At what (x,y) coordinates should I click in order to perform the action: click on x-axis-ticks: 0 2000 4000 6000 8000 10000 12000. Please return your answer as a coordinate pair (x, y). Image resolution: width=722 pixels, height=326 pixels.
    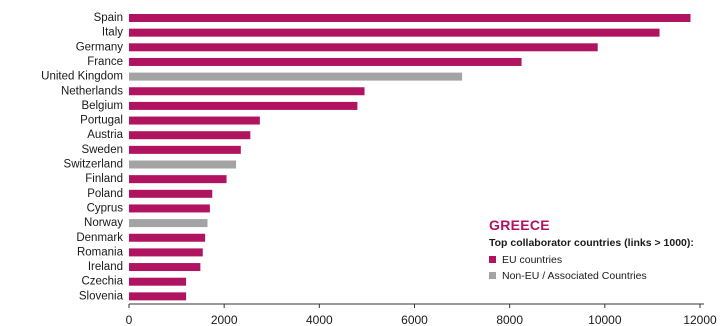
    Looking at the image, I should click on (421, 315).